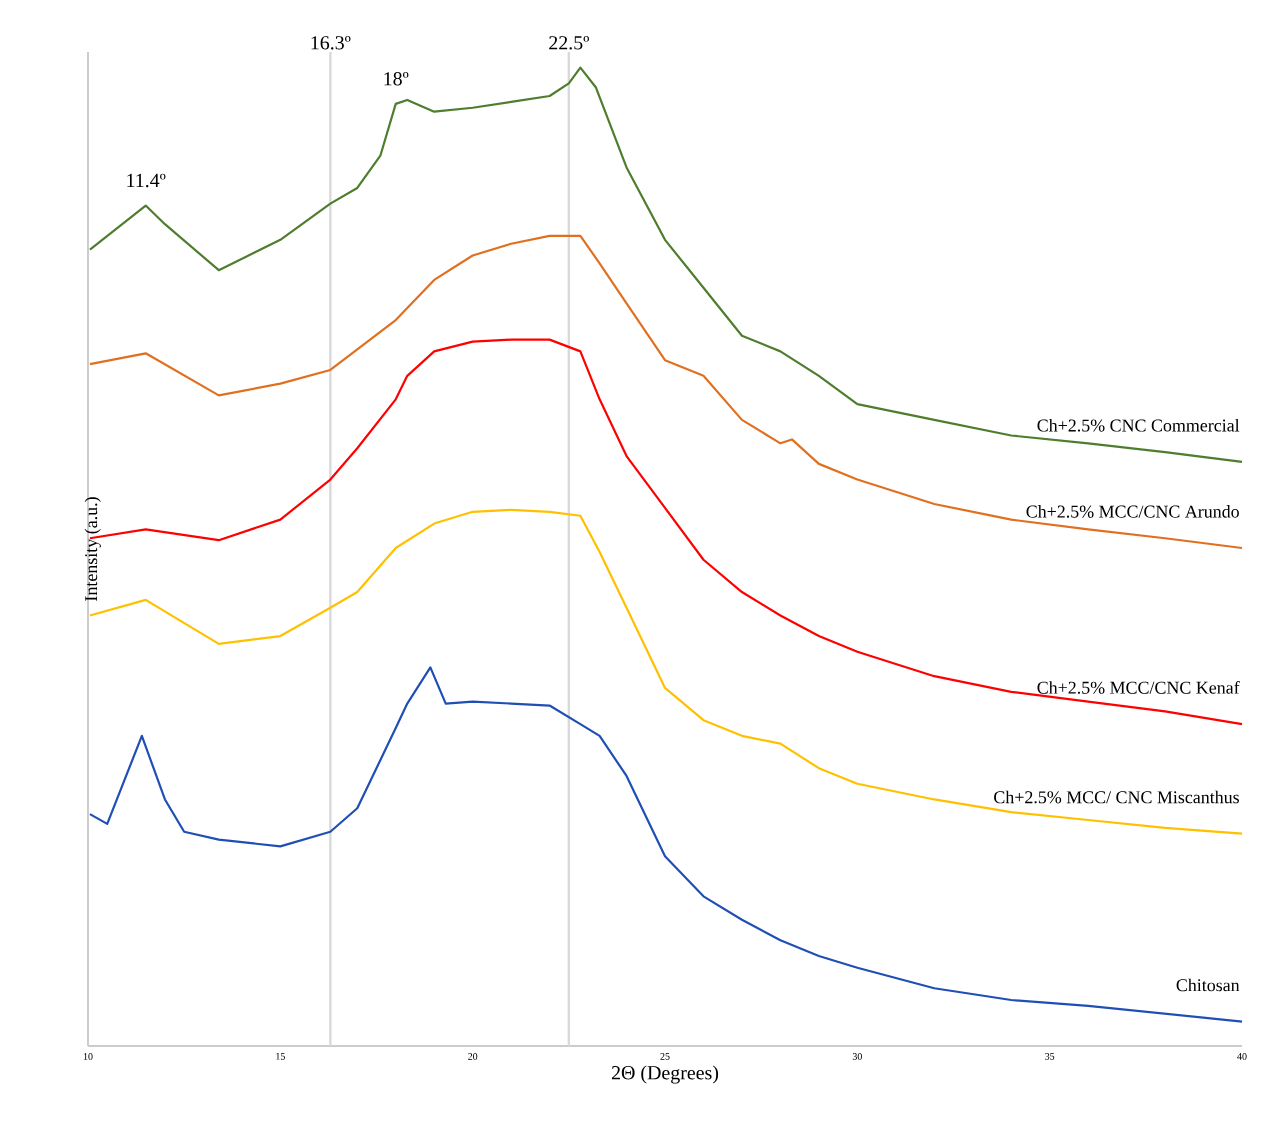  Describe the element at coordinates (1138, 687) in the screenshot. I see `series-label: Ch+2.5% MCC/CNC Kenaf` at that location.